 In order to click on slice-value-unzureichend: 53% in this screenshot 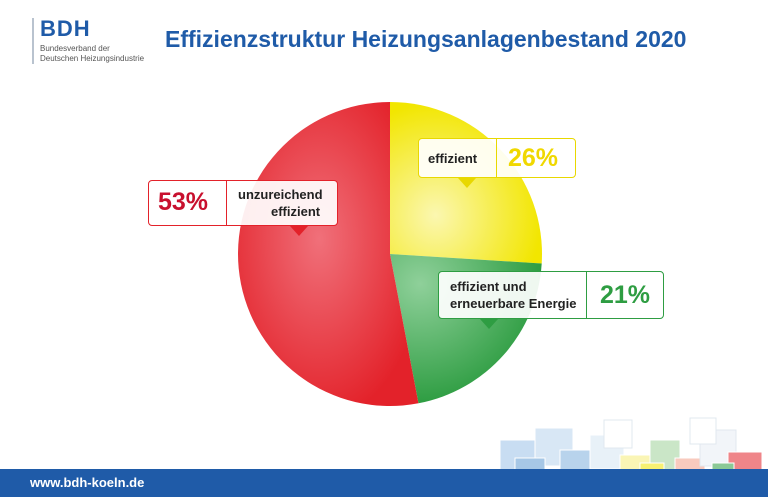, I will do `click(183, 202)`.